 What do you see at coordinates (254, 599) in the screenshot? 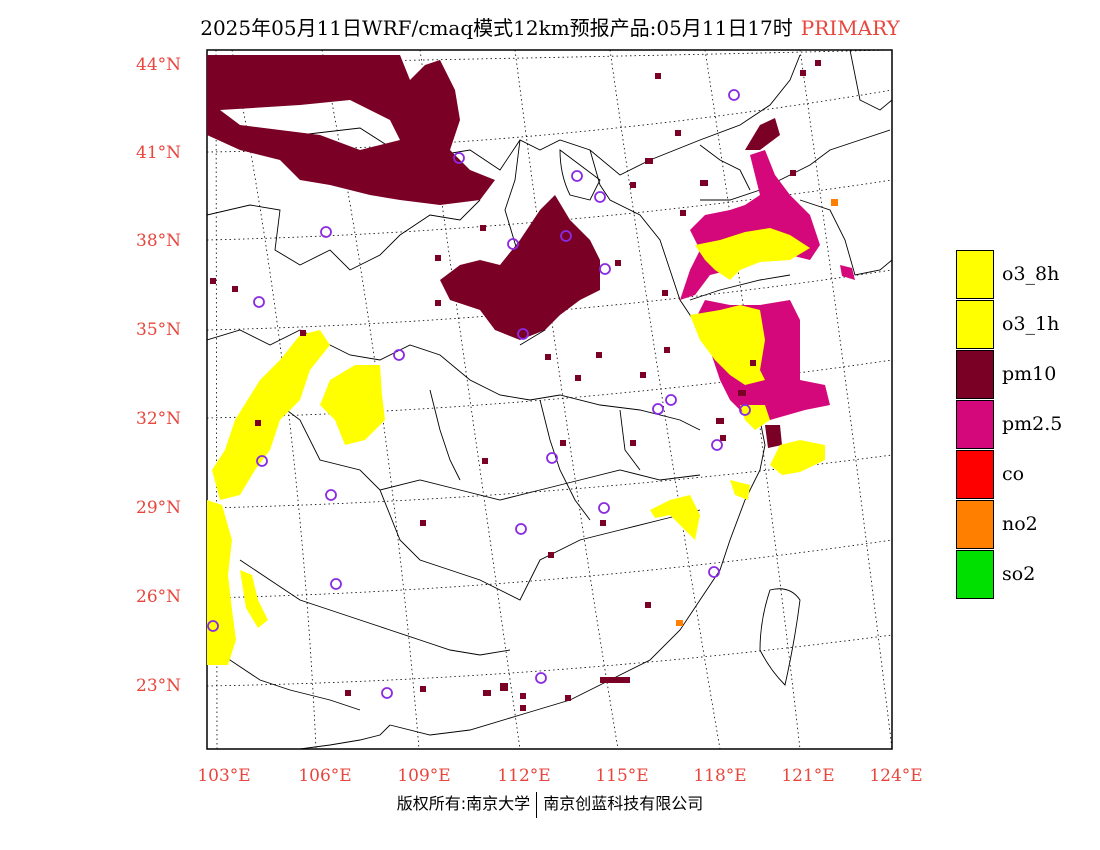
I see `o3-yunnan-b` at bounding box center [254, 599].